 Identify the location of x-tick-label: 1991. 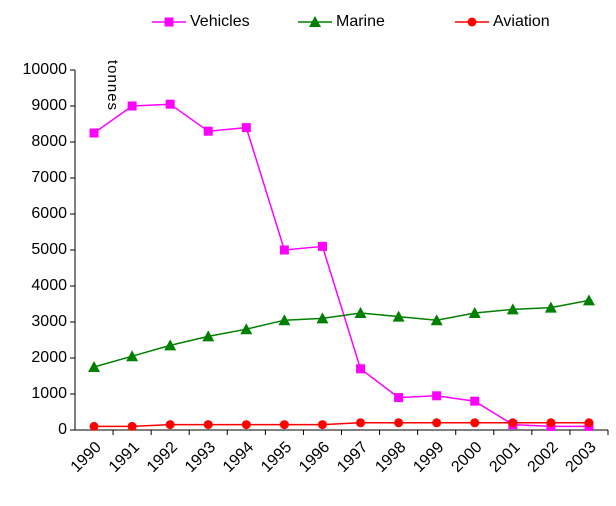
(124, 457).